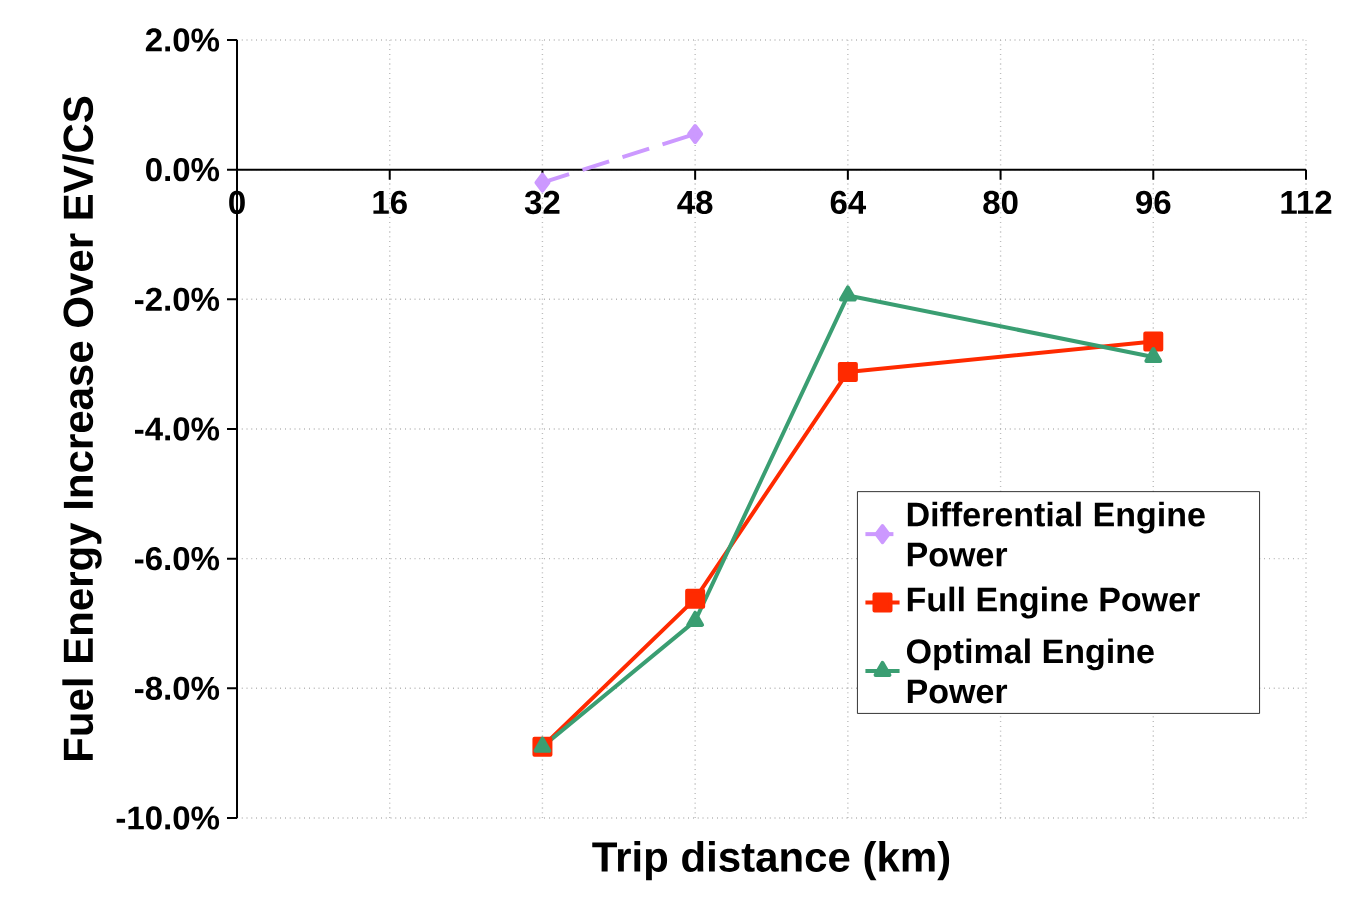 The image size is (1345, 900). What do you see at coordinates (1053, 602) in the screenshot?
I see `legend-label: Full Engine Power` at bounding box center [1053, 602].